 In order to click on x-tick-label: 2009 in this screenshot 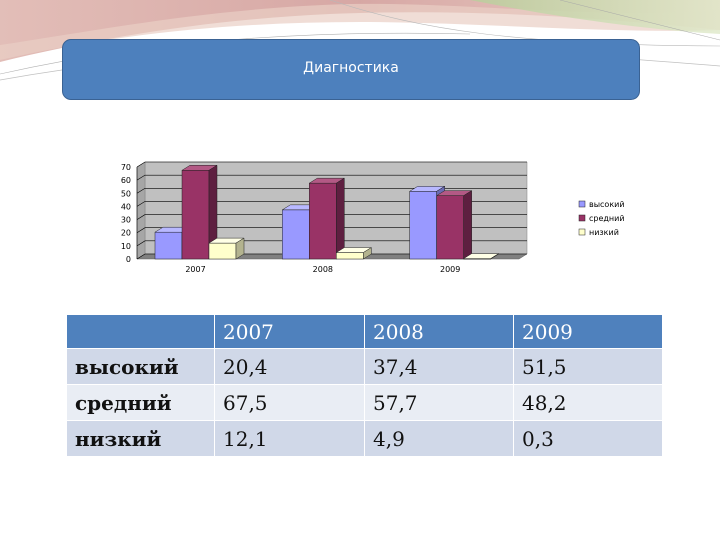, I will do `click(450, 269)`.